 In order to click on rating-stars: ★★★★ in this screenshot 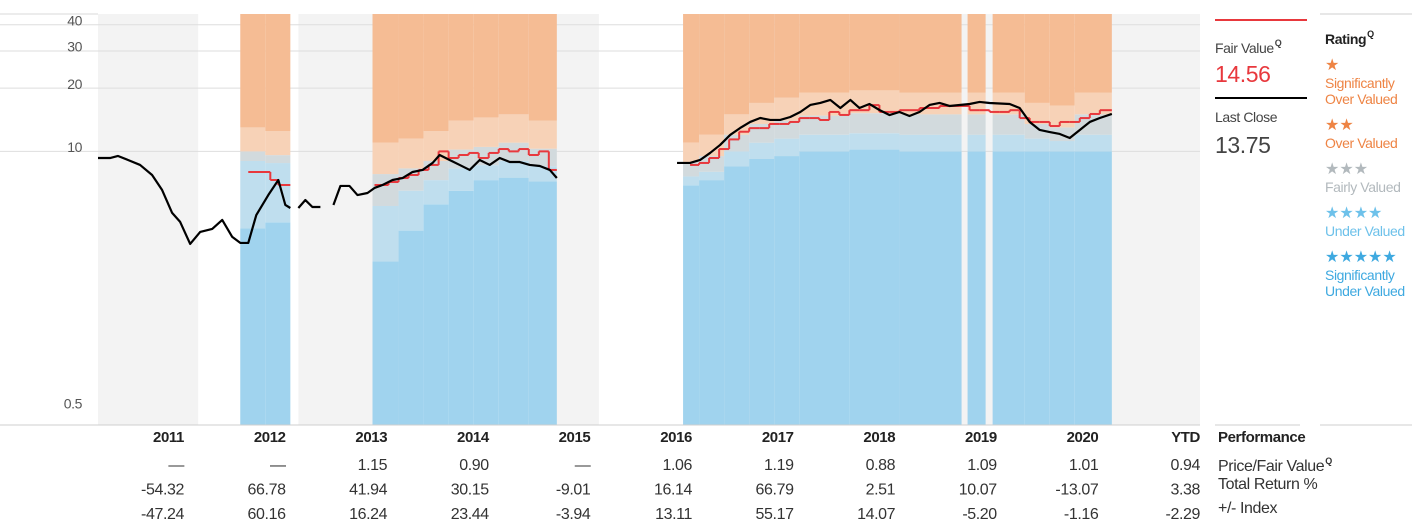, I will do `click(1354, 213)`.